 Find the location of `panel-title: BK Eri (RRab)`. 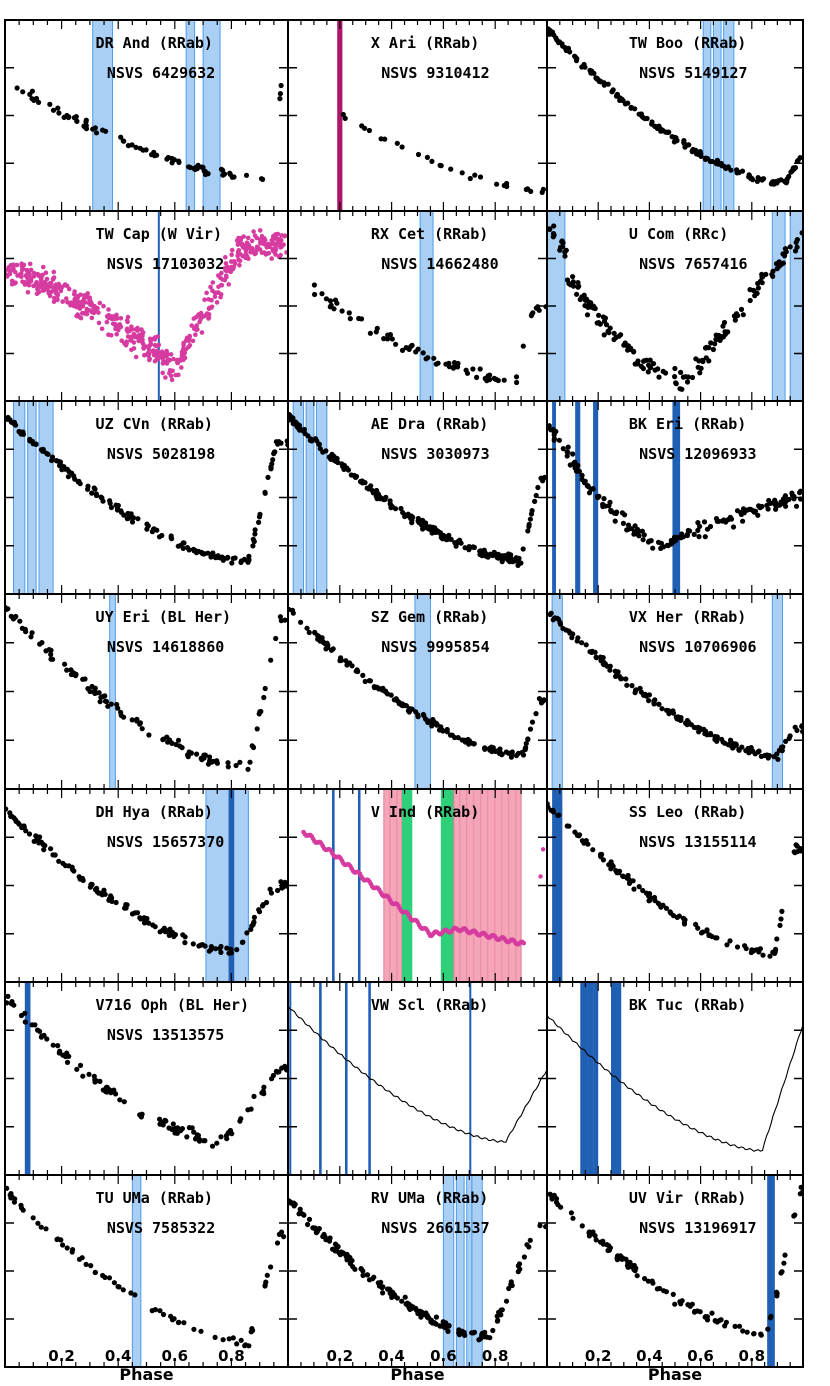

panel-title: BK Eri (RRab) is located at coordinates (687, 424).